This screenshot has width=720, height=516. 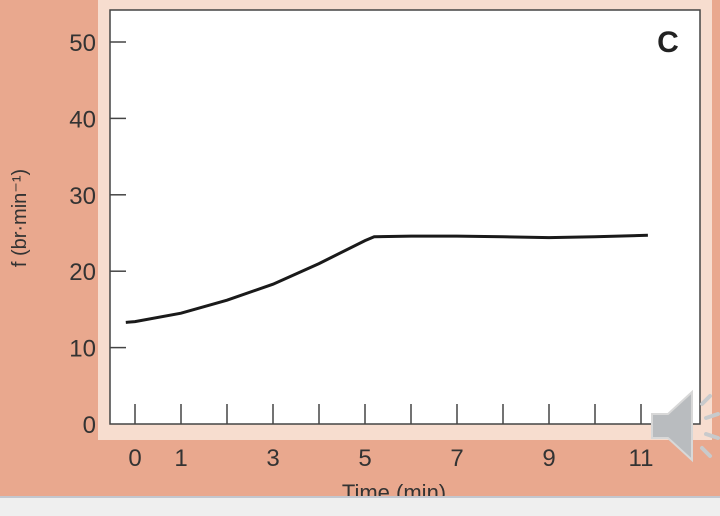 What do you see at coordinates (89, 425) in the screenshot?
I see `y-tick-label: 0` at bounding box center [89, 425].